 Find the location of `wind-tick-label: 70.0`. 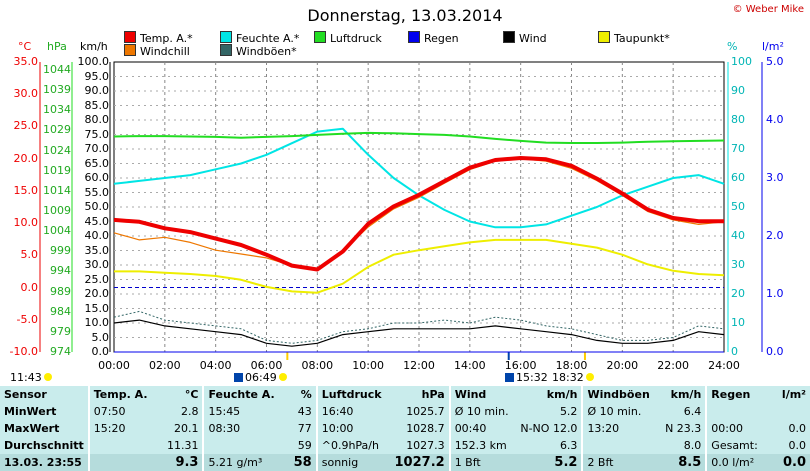

wind-tick-label: 70.0 is located at coordinates (97, 148).